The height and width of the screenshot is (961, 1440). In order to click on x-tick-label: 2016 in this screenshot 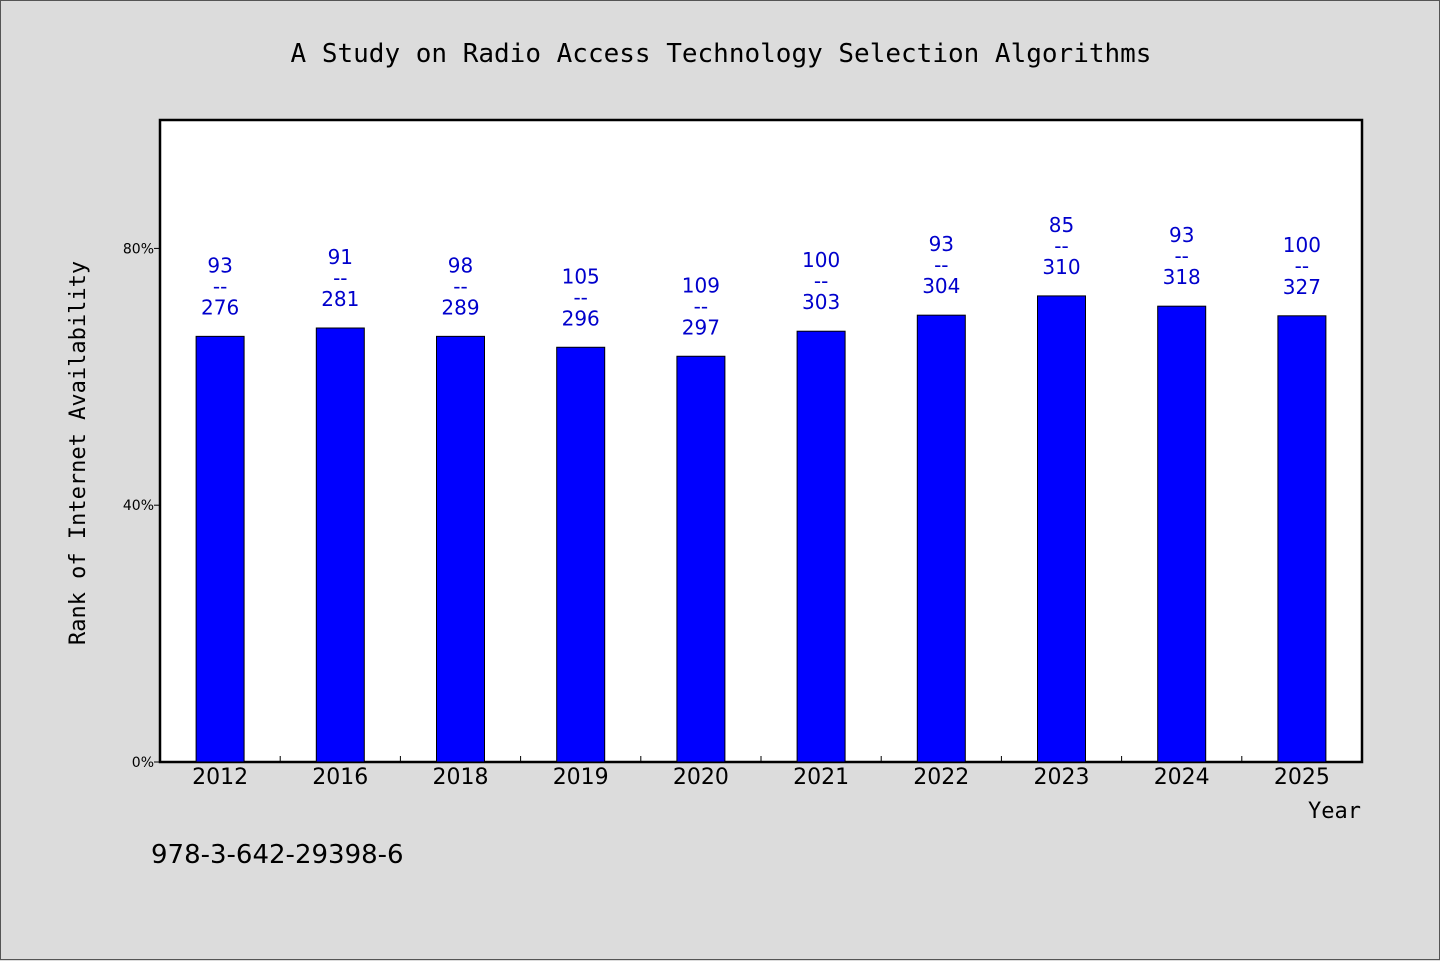, I will do `click(340, 777)`.